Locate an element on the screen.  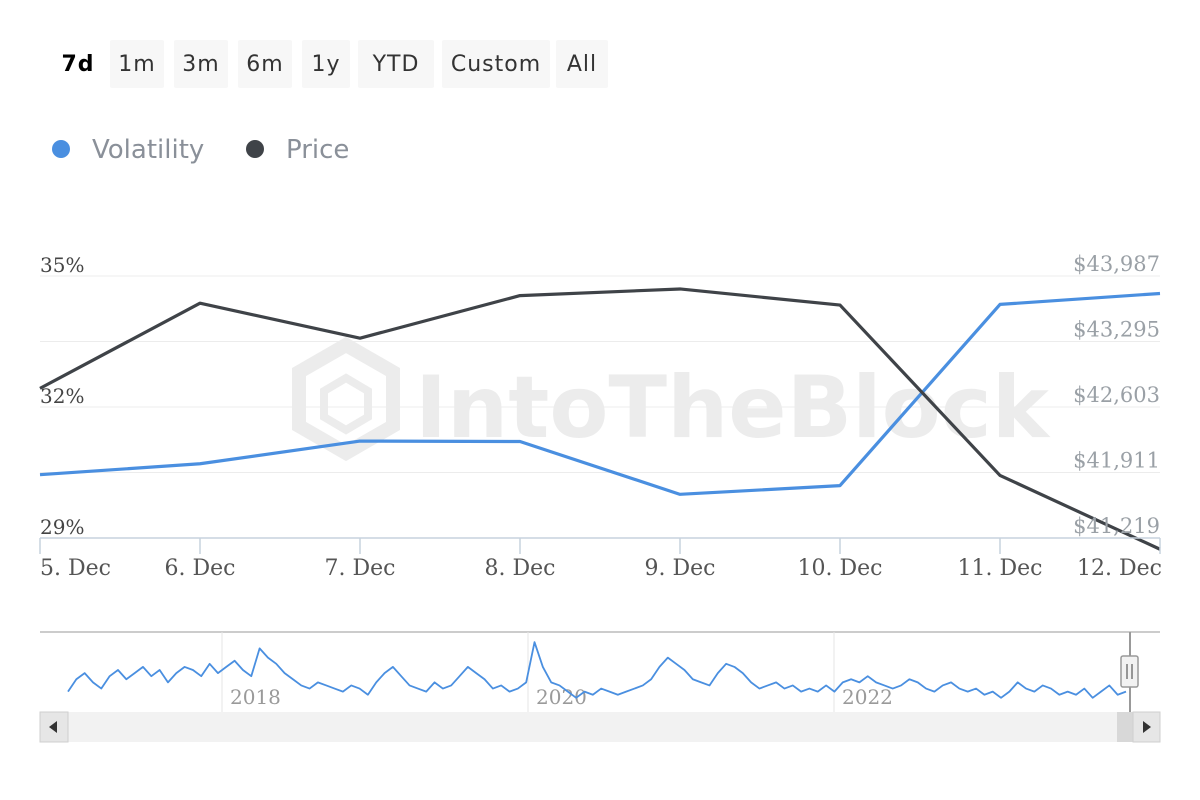
x-tick-label: 9. Dec is located at coordinates (680, 568).